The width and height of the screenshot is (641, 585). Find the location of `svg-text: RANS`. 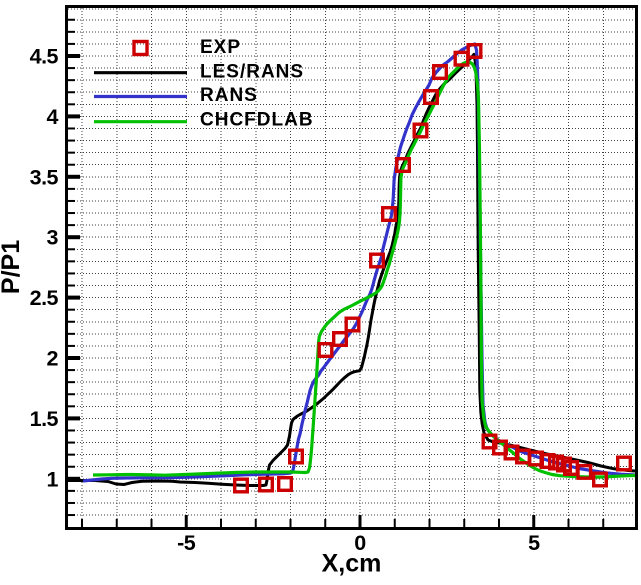

svg-text: RANS is located at coordinates (229, 95).